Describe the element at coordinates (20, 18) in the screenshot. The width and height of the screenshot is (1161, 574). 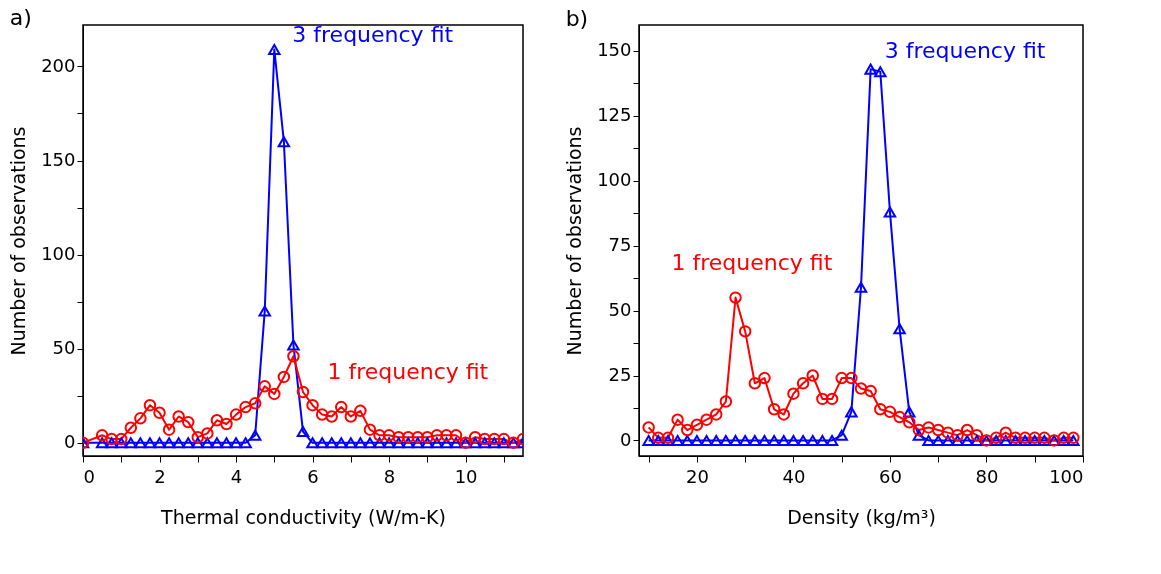
I see `chart-title: a)` at that location.